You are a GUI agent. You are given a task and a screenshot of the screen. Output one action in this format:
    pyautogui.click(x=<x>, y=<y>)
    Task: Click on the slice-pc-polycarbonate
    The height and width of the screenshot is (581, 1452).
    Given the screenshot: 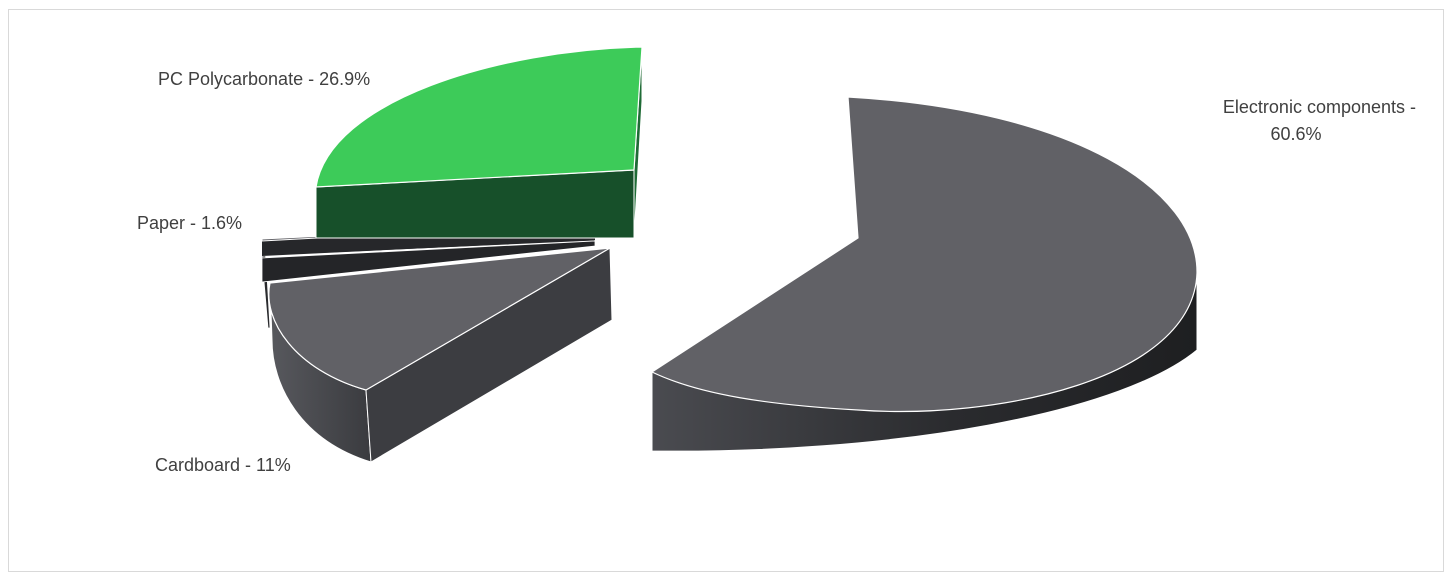 What is the action you would take?
    pyautogui.click(x=479, y=142)
    